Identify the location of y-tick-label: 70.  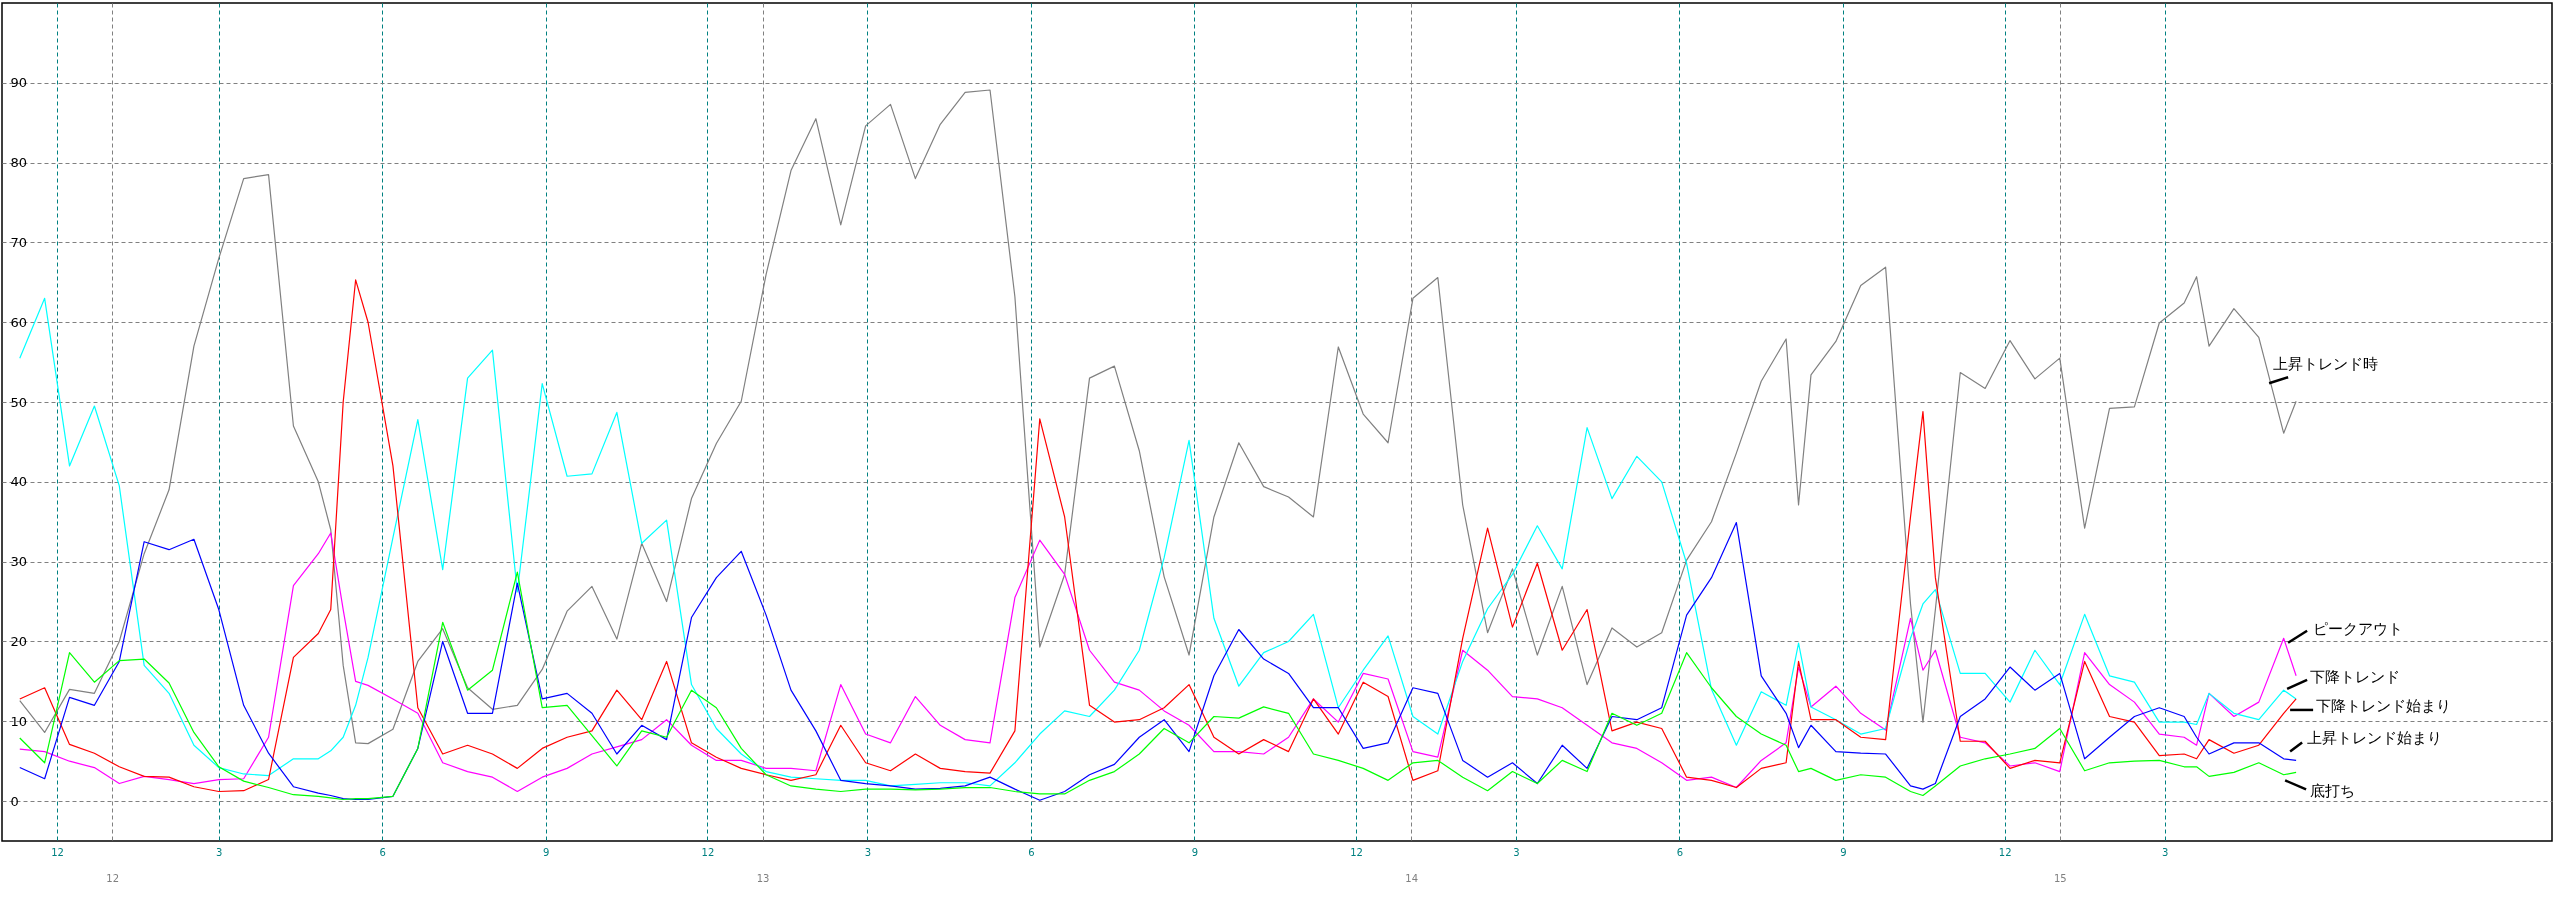
(19, 242).